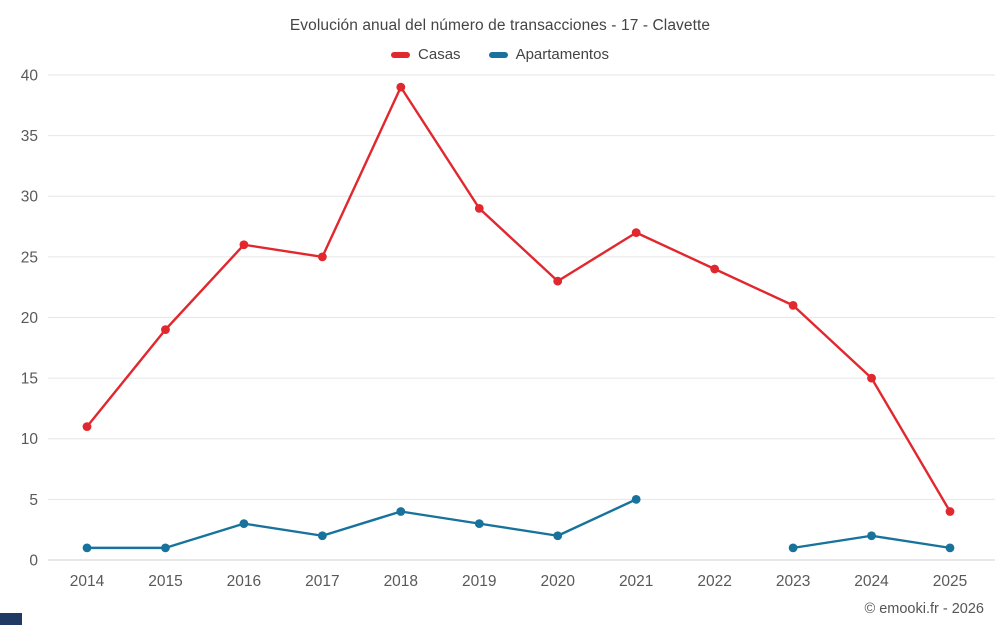 This screenshot has width=1000, height=625. What do you see at coordinates (871, 581) in the screenshot?
I see `x-tick-label: 2024` at bounding box center [871, 581].